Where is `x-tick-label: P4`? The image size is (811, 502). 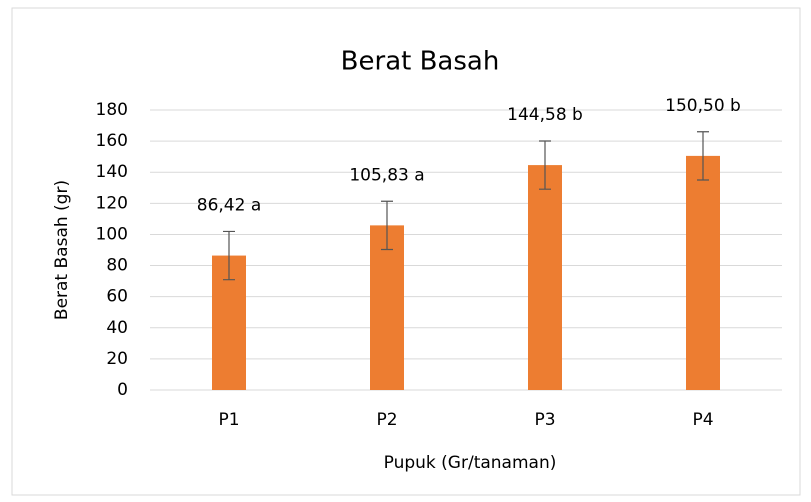
x-tick-label: P4 is located at coordinates (702, 420).